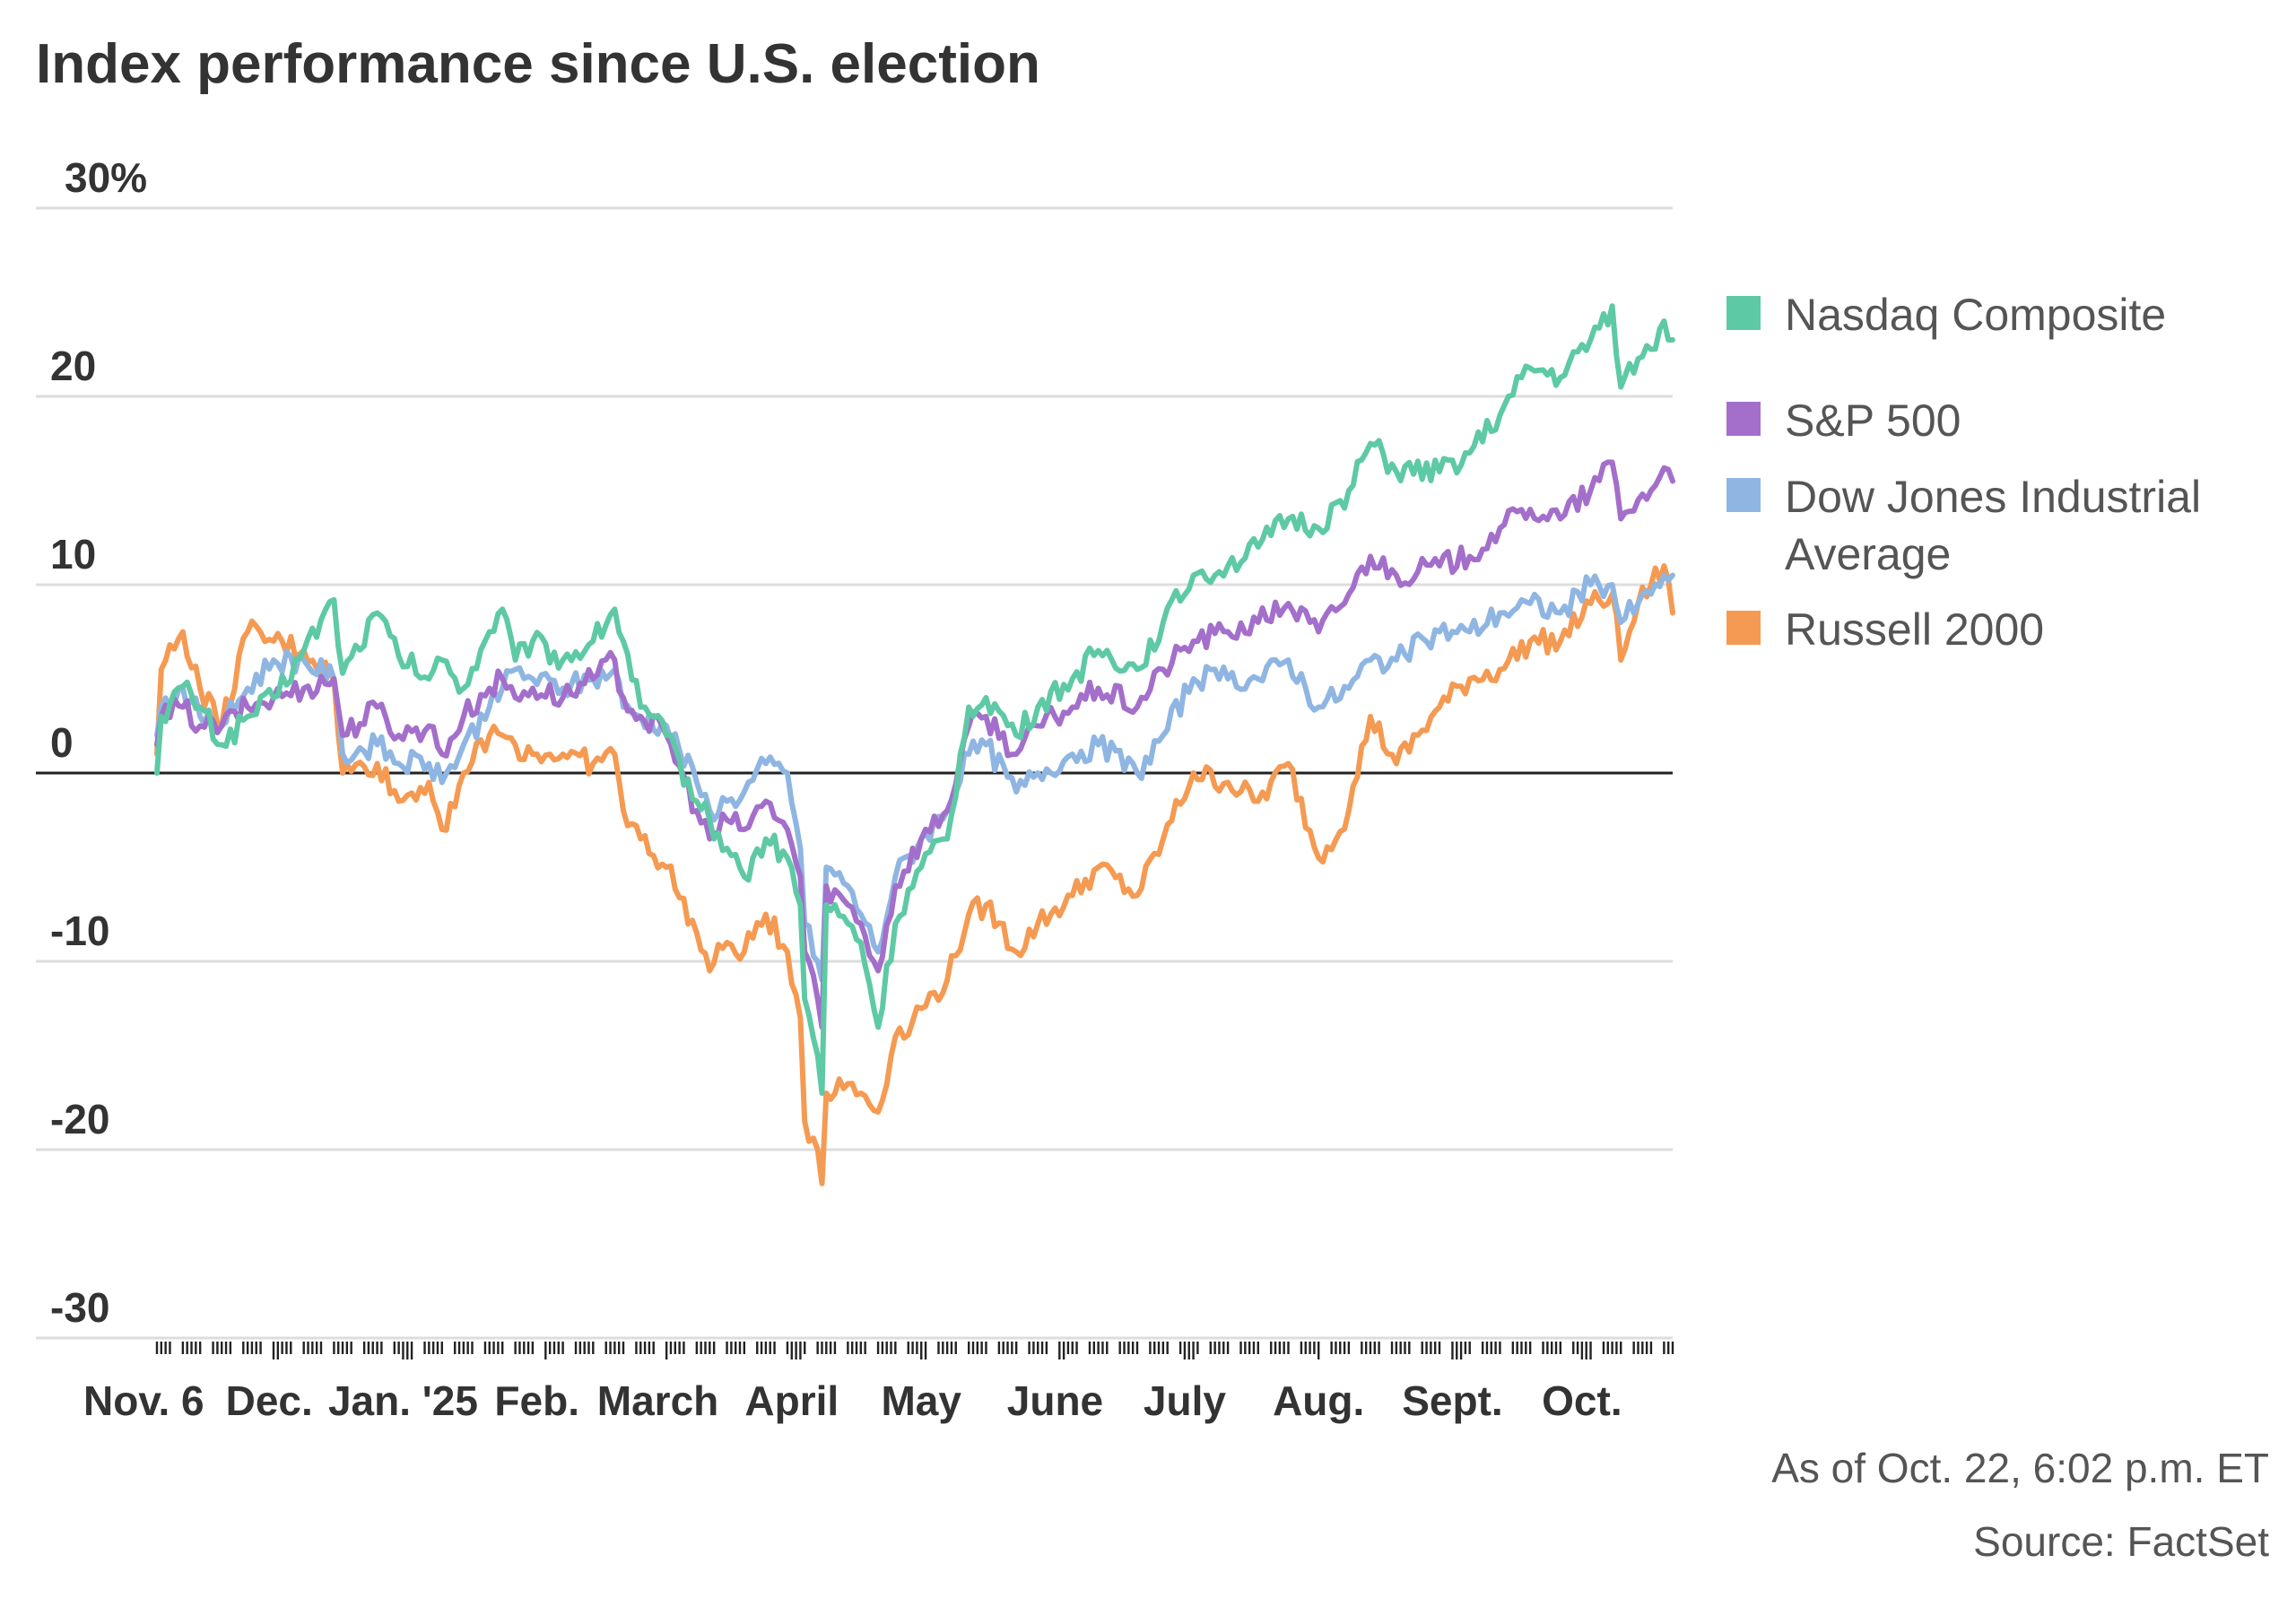  Describe the element at coordinates (791, 1401) in the screenshot. I see `x-tick-label: April` at that location.